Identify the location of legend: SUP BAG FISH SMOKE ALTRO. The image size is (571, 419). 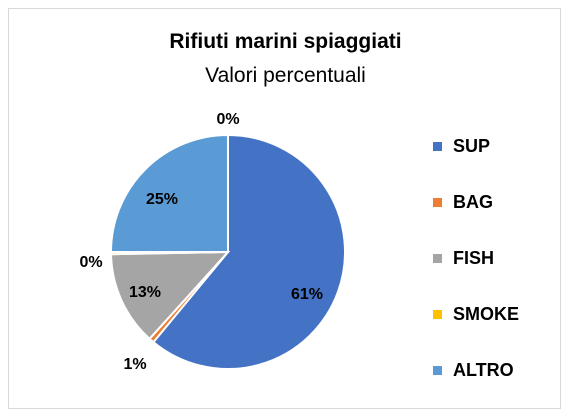
(476, 258).